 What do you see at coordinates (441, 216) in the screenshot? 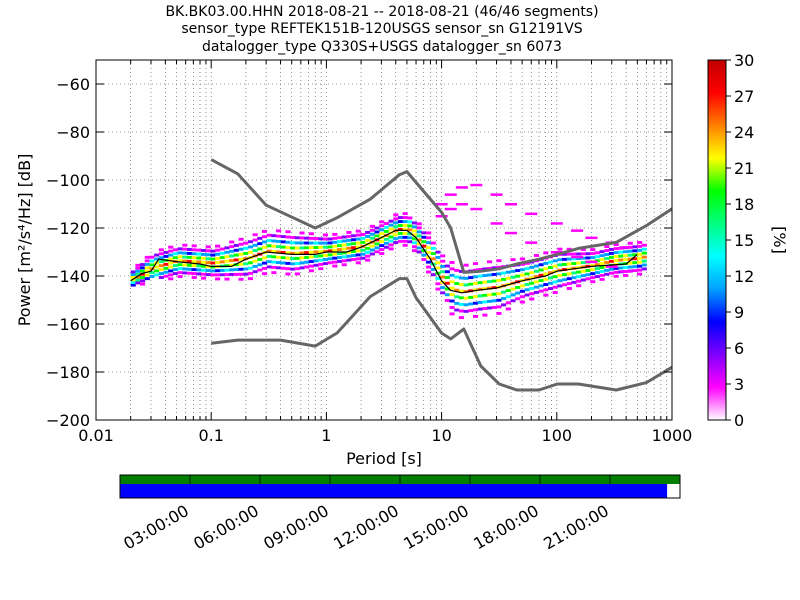
I see `nhnm-curve` at bounding box center [441, 216].